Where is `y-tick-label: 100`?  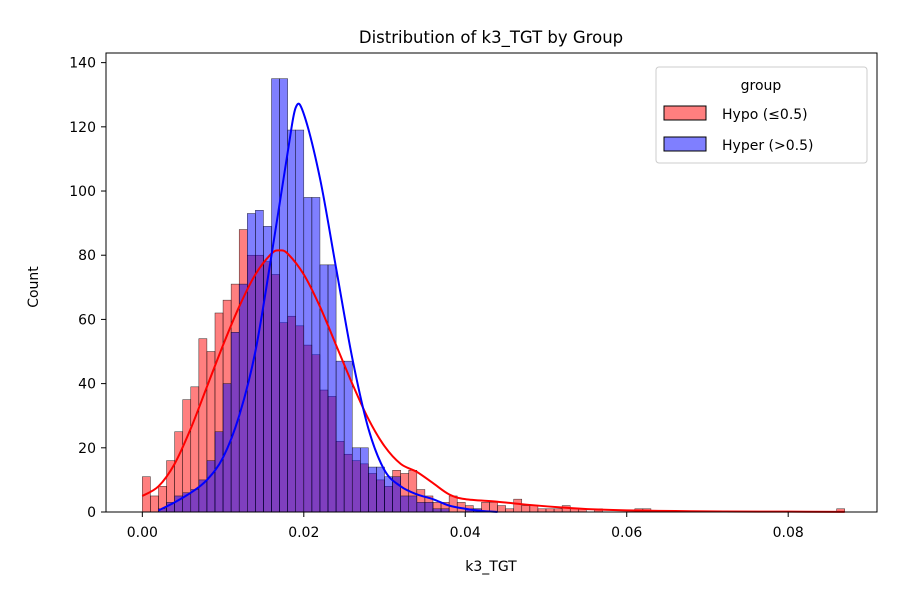 y-tick-label: 100 is located at coordinates (82, 192).